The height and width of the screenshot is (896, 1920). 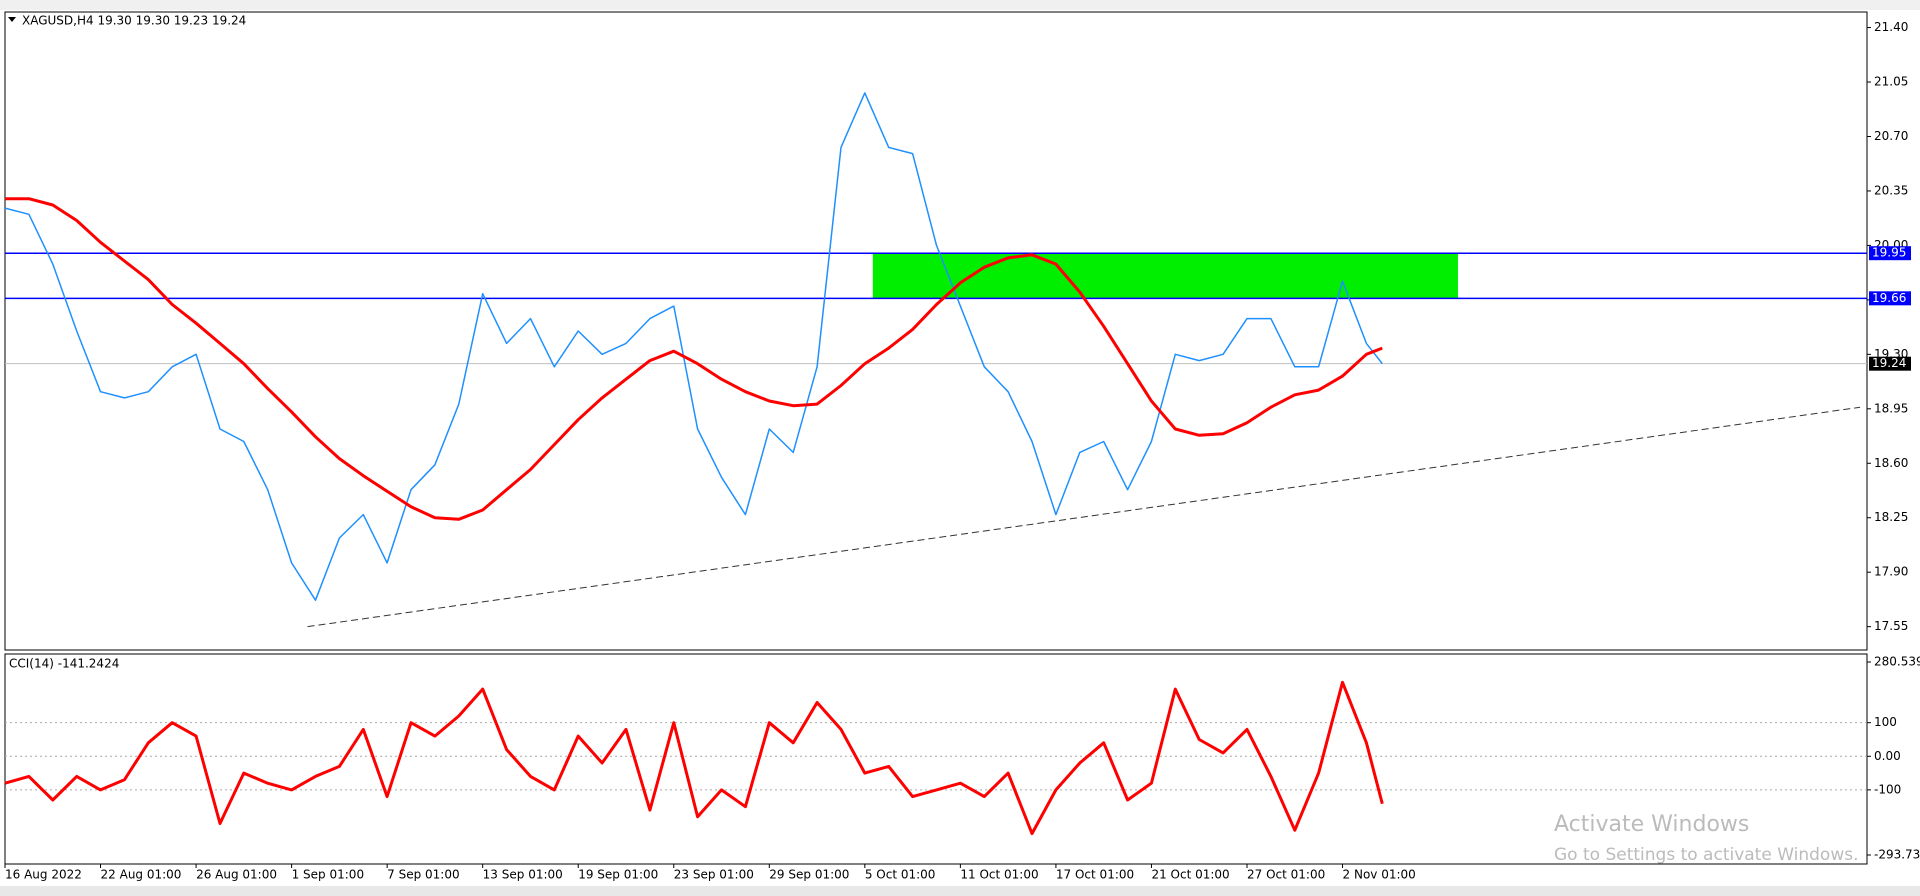 I want to click on y-tick-label: -100, so click(x=1887, y=789).